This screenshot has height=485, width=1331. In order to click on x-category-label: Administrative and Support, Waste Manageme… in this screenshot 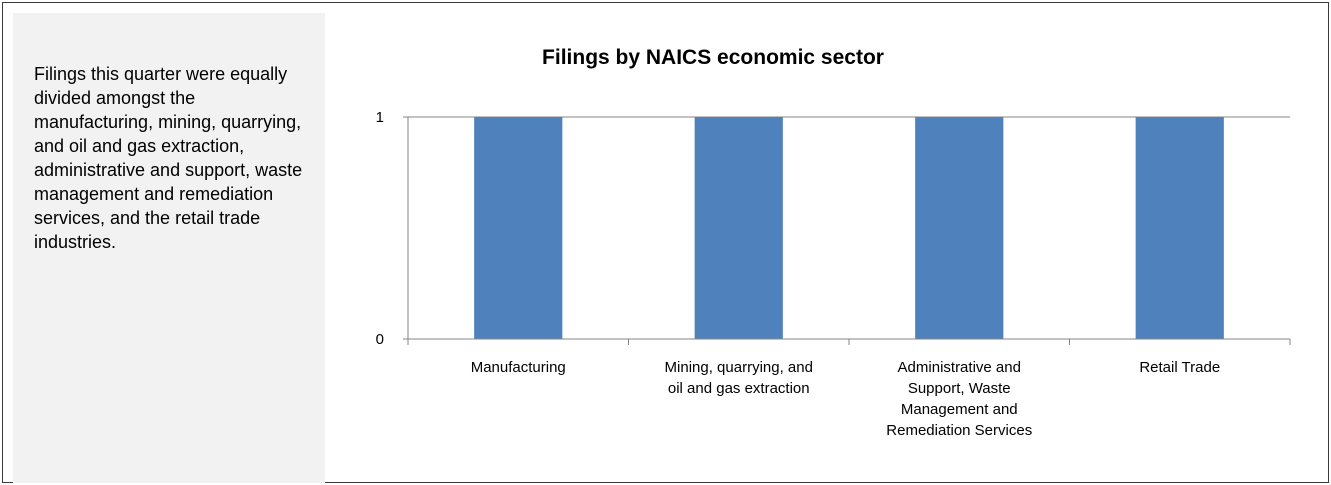, I will do `click(959, 399)`.